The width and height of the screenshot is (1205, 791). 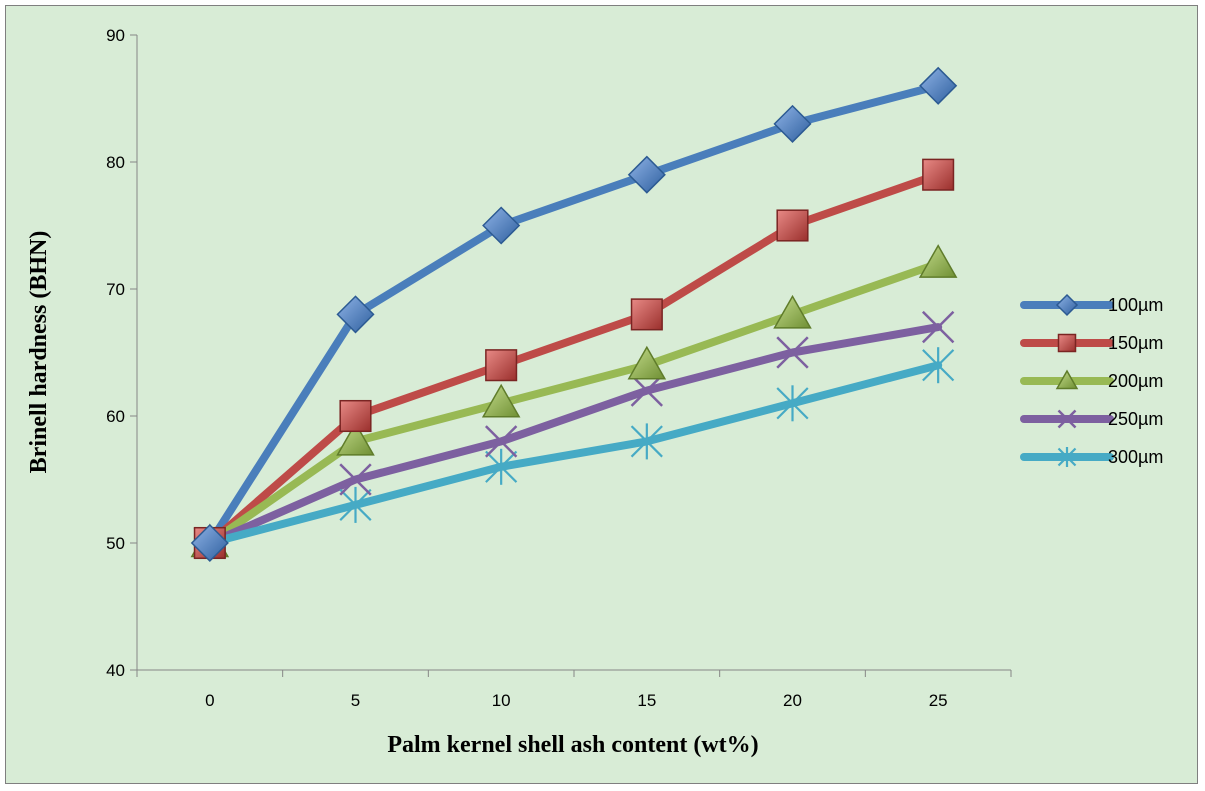 What do you see at coordinates (1135, 419) in the screenshot?
I see `legend-label: 250µm` at bounding box center [1135, 419].